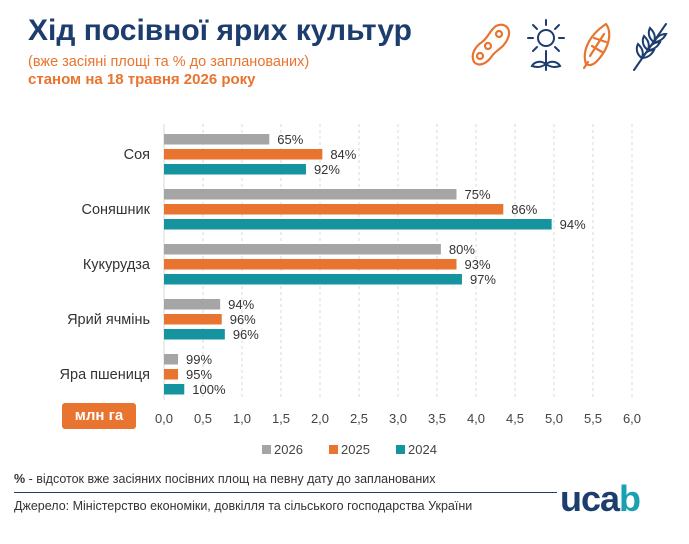 The image size is (689, 544). I want to click on unit-badge: млн га, so click(99, 416).